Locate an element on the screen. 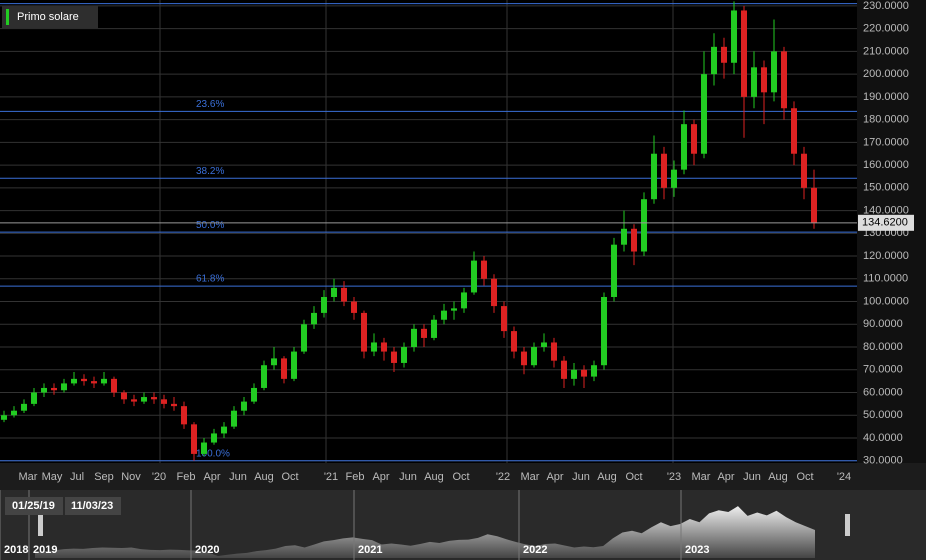 This screenshot has height=560, width=926. x-tick-label: '21 is located at coordinates (331, 477).